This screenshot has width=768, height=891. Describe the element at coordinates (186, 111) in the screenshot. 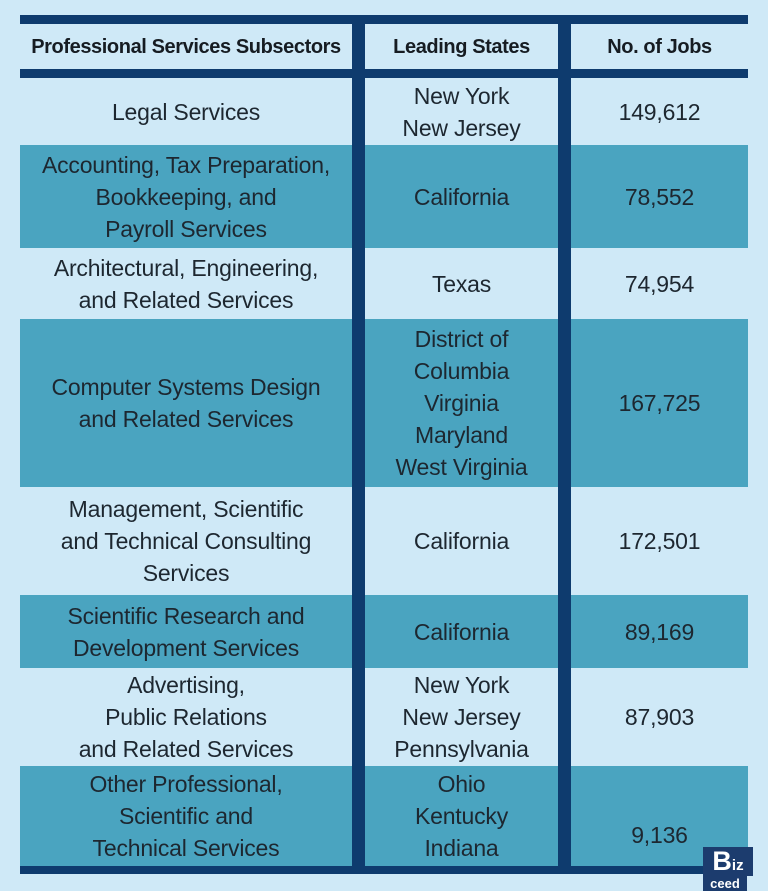

I see `subsector-cell: Legal Services` at that location.